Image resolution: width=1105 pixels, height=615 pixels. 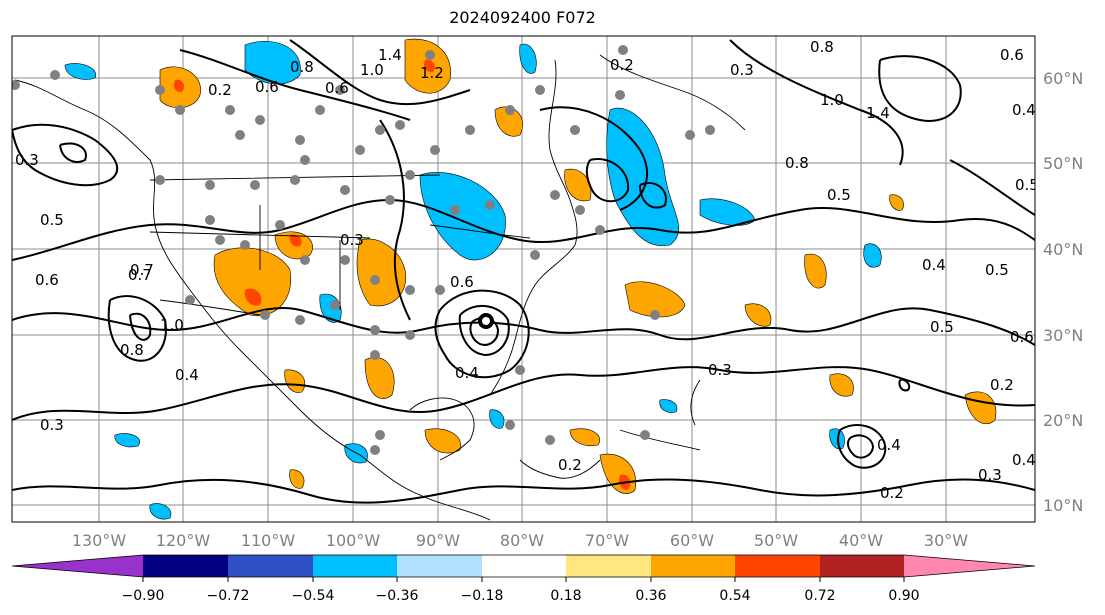 I want to click on latitude-labels: 60°N 50°N 40°N 30°N 20°N 10°N, so click(x=1063, y=292).